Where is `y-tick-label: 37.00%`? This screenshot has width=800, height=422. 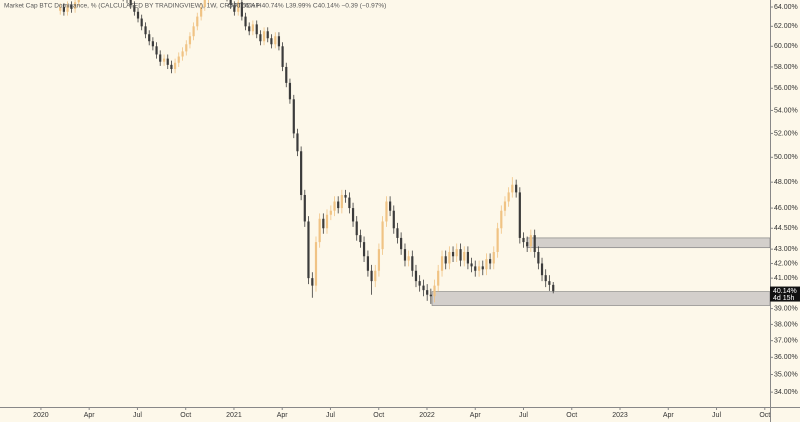
y-tick-label: 37.00% is located at coordinates (786, 340).